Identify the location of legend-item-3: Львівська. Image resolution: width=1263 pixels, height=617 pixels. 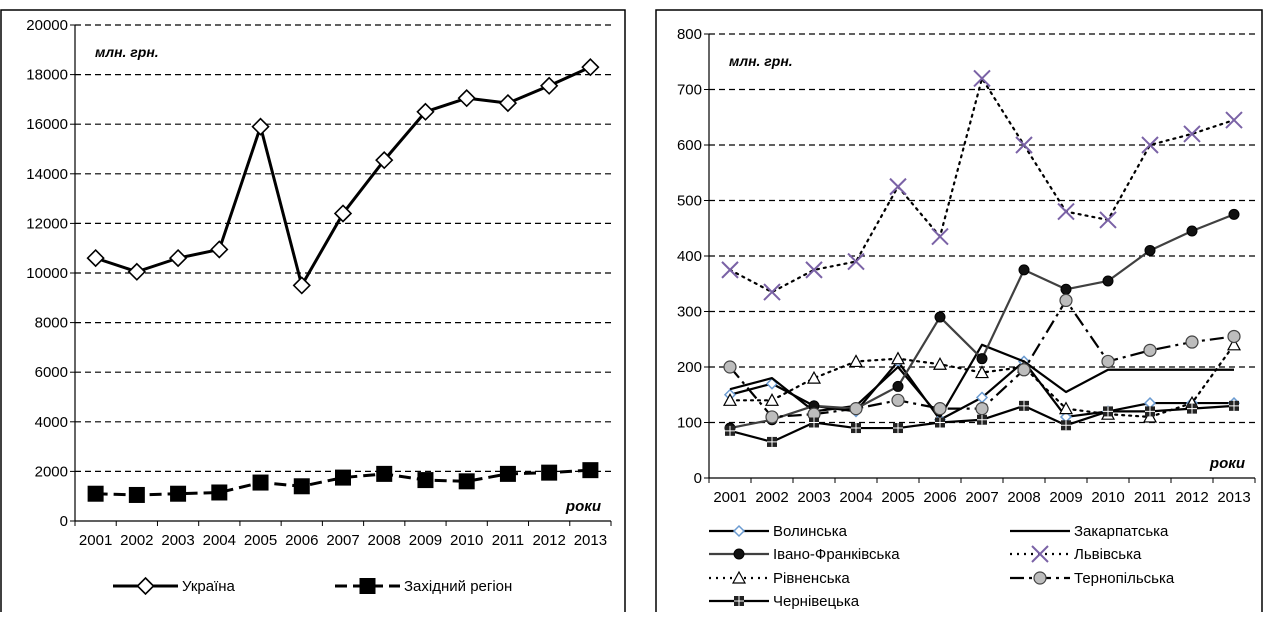
(1076, 554).